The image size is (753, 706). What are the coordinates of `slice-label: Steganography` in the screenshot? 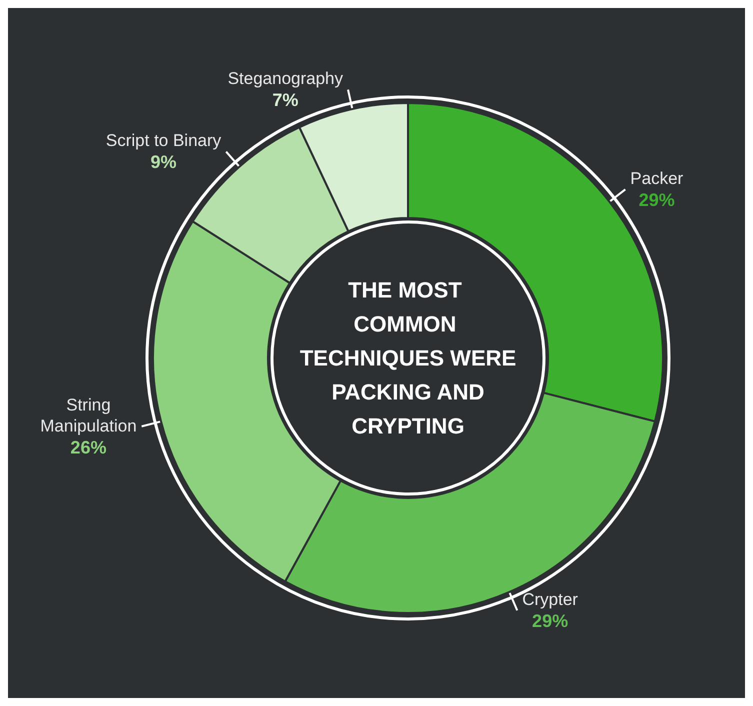 It's located at (286, 78).